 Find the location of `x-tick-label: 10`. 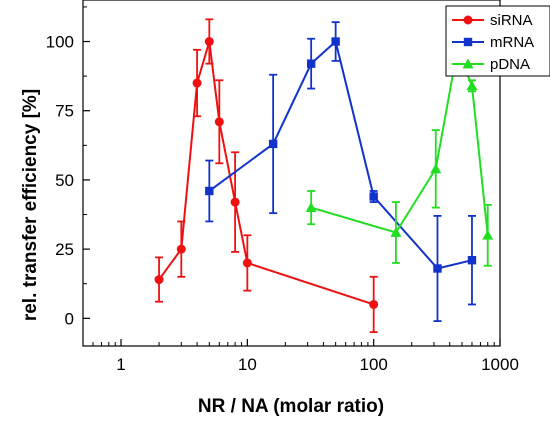

x-tick-label: 10 is located at coordinates (247, 364).